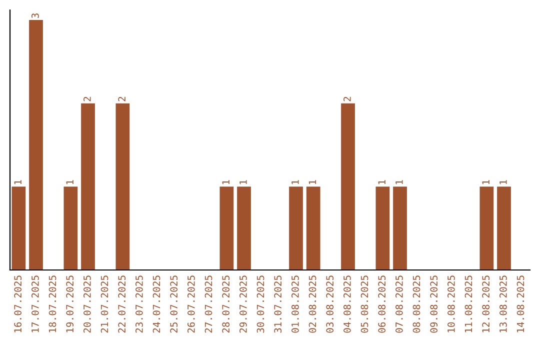 The height and width of the screenshot is (340, 540). What do you see at coordinates (434, 304) in the screenshot?
I see `x-tick-label: 09.08.2025` at bounding box center [434, 304].